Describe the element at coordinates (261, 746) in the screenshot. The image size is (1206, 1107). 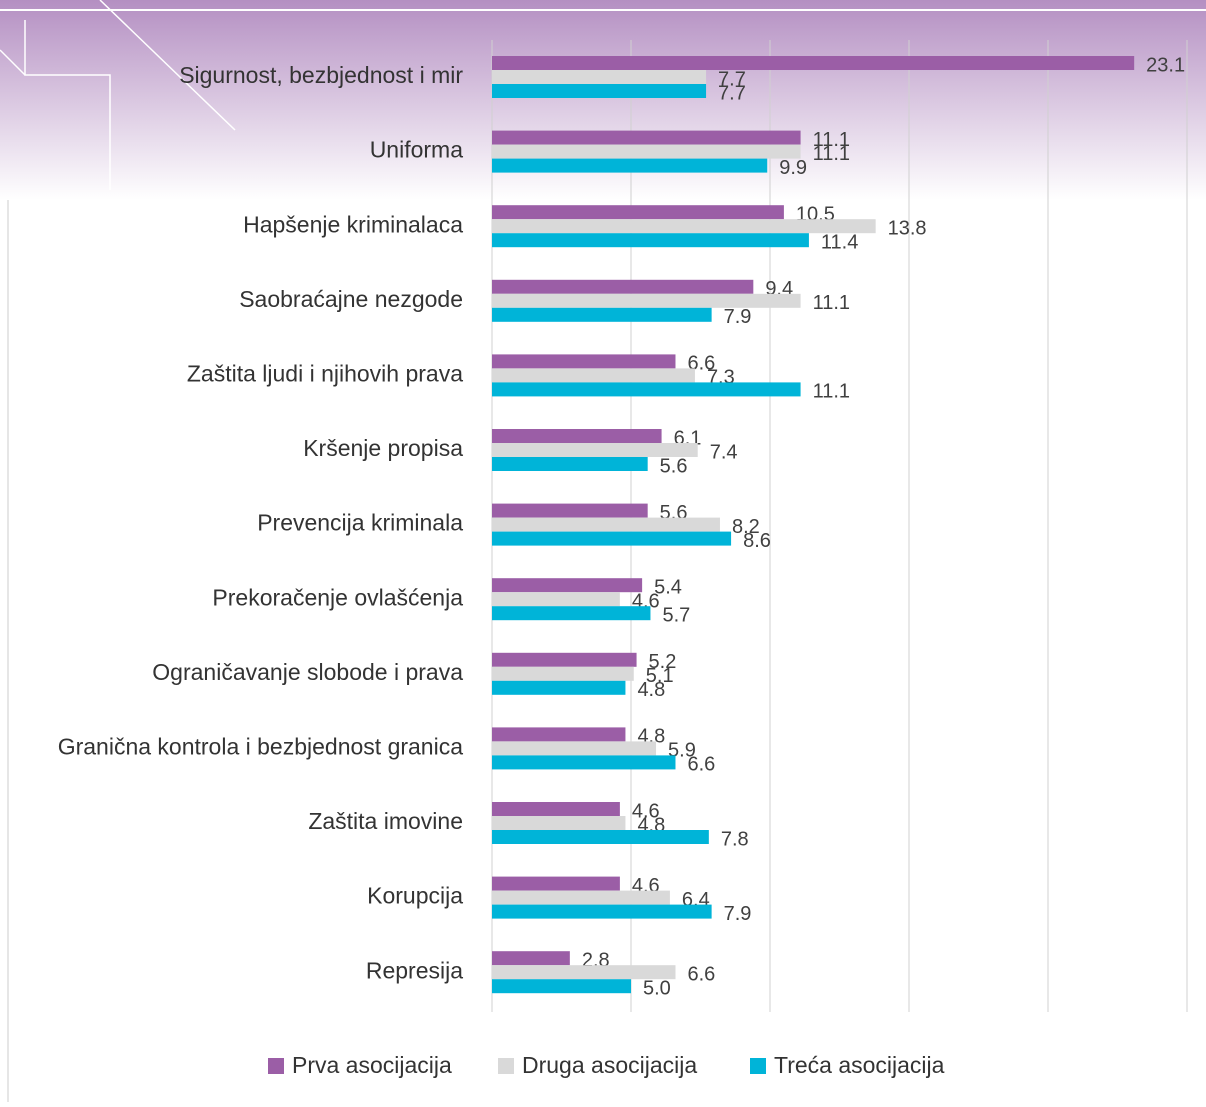
I see `category-label: Granična kontrola i bezbjednost granica` at that location.